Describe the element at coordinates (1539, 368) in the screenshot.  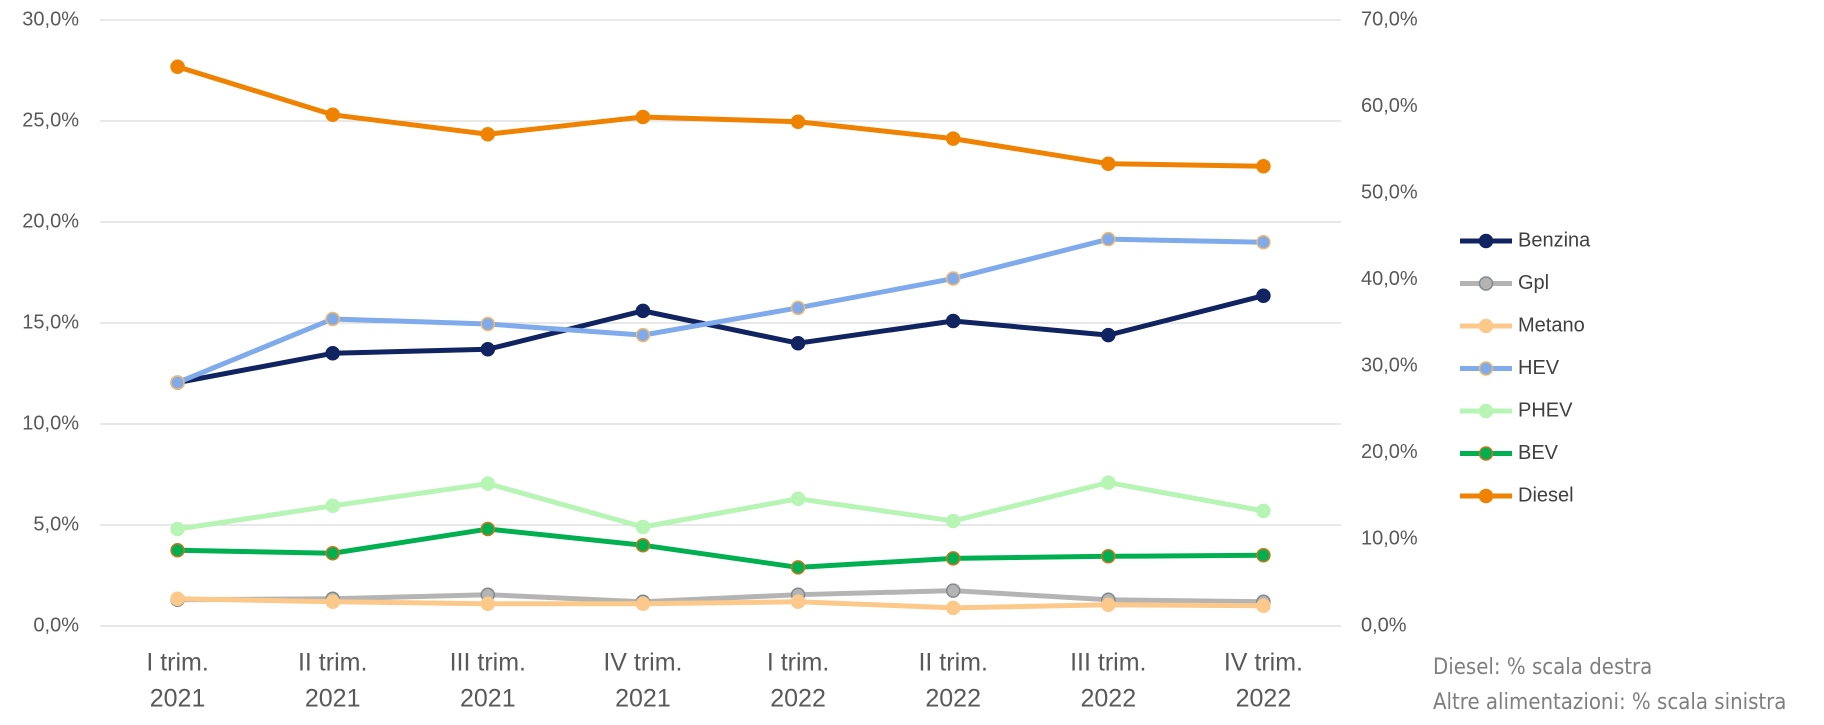
I see `legend-label: HEV` at that location.